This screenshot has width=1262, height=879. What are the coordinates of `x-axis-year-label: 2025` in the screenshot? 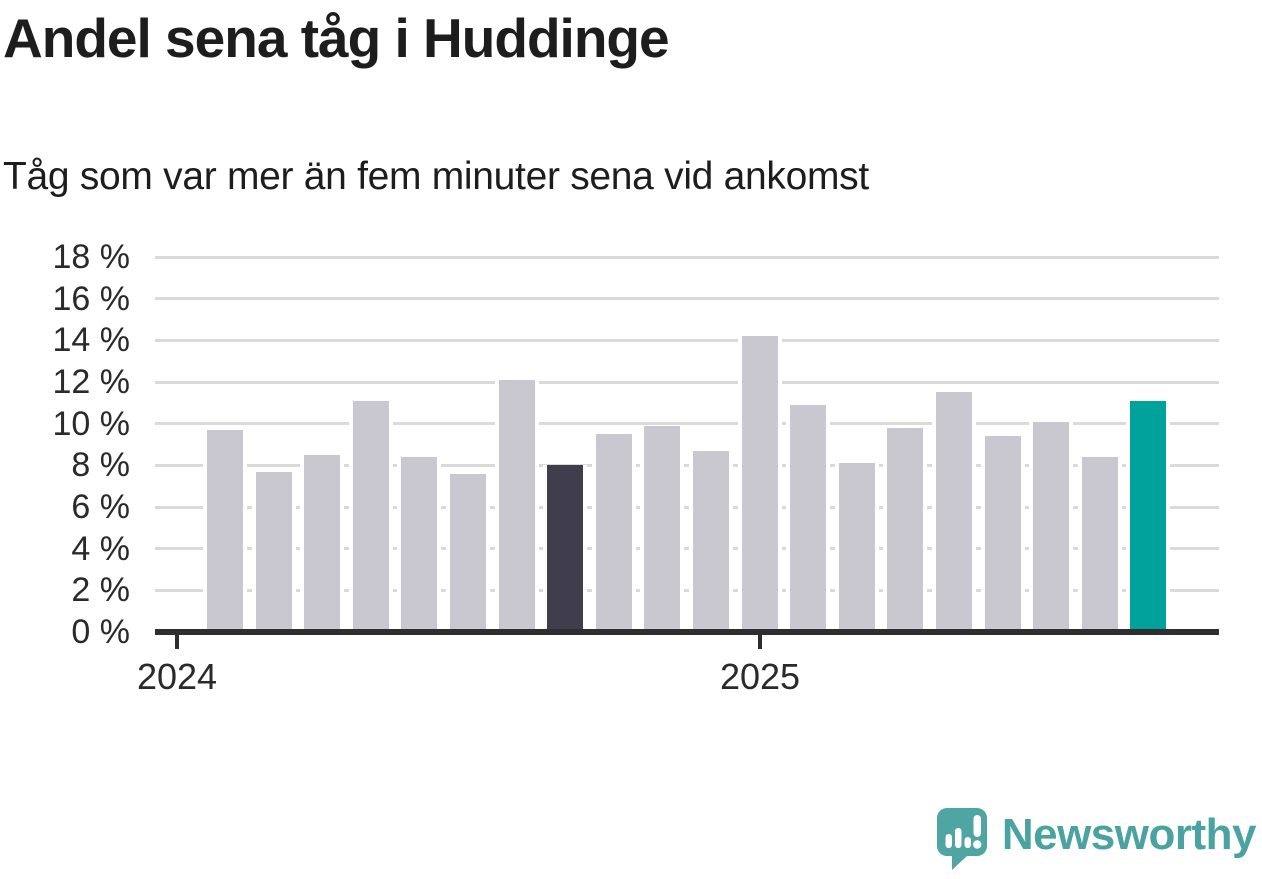 It's located at (760, 676).